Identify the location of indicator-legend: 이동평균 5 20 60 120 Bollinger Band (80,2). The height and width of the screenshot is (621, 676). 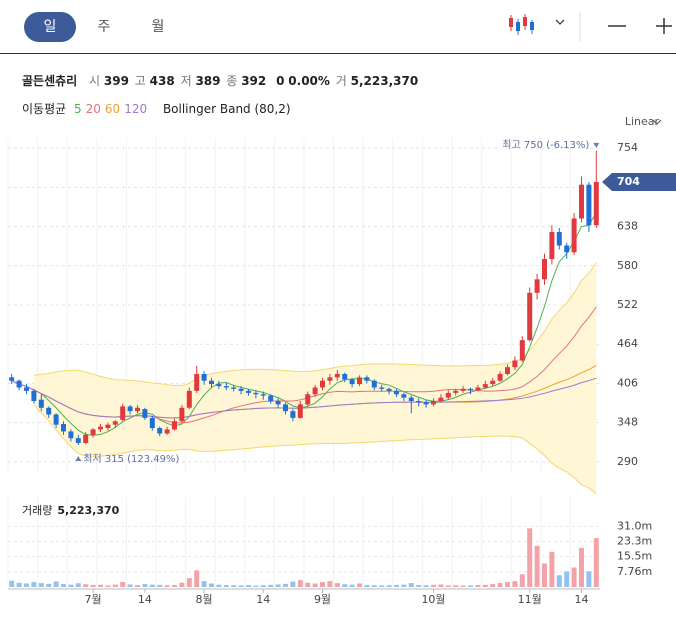
(158, 108).